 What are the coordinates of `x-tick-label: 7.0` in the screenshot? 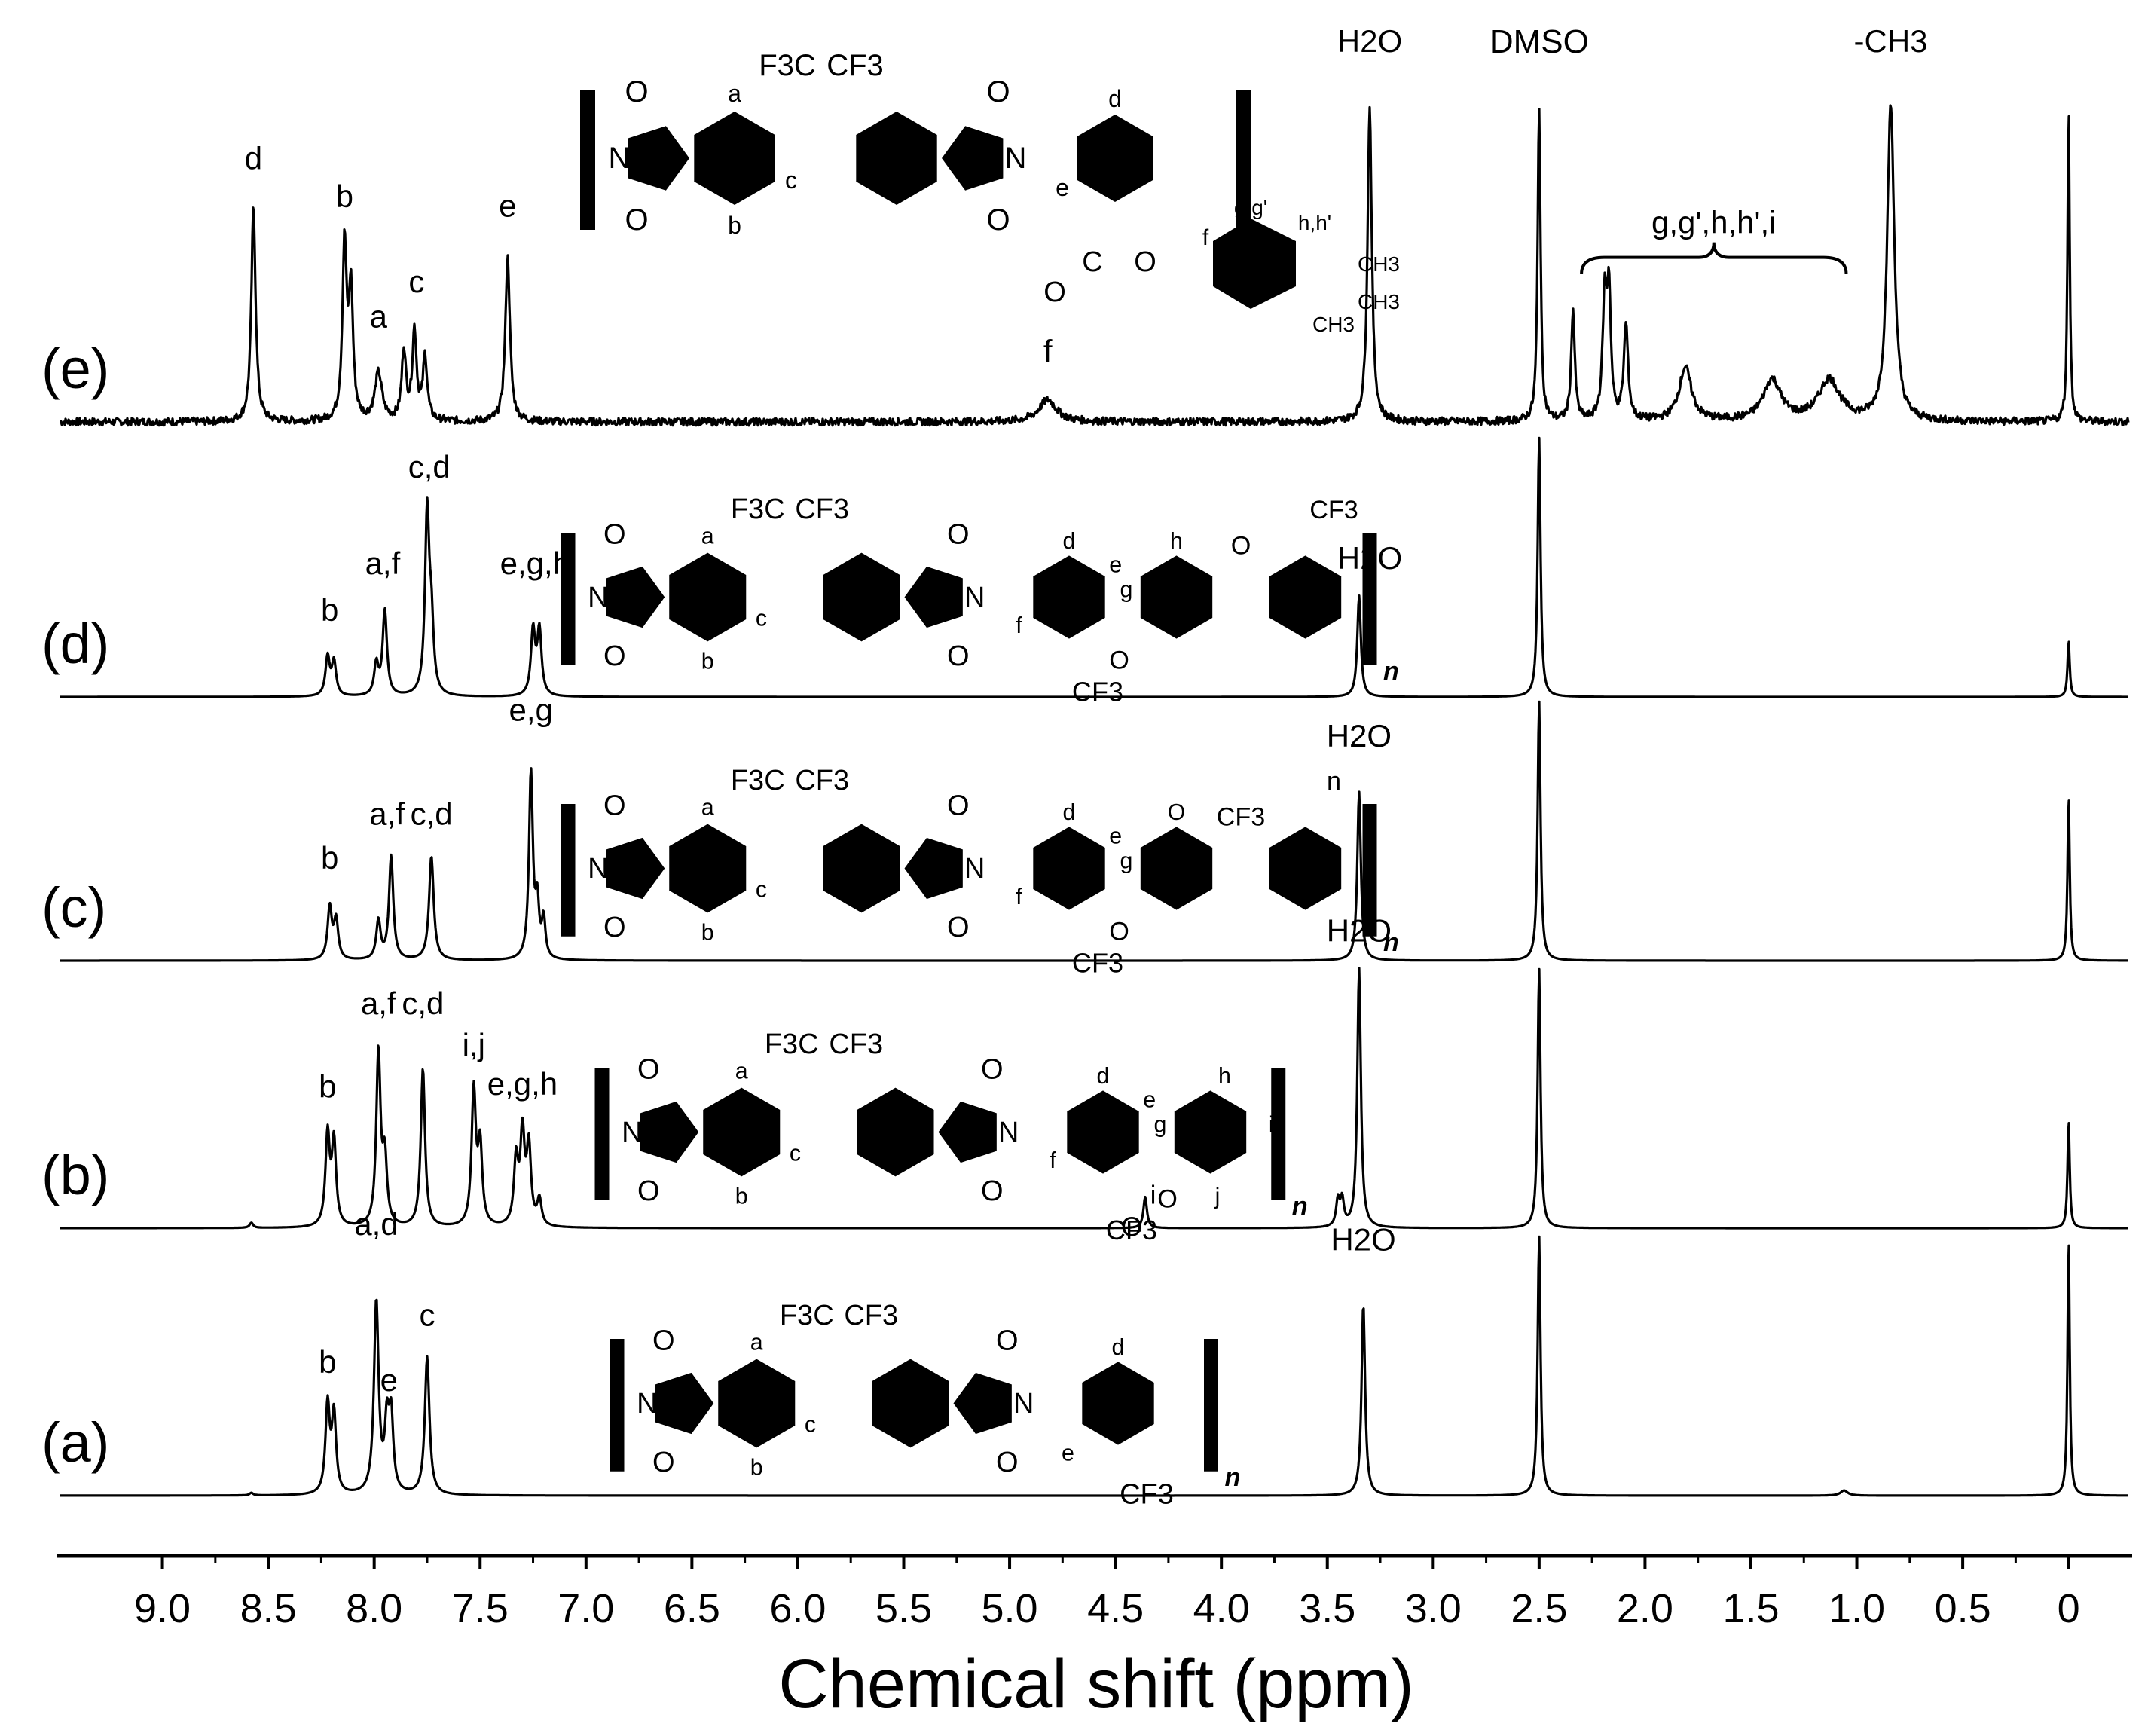 It's located at (586, 1609).